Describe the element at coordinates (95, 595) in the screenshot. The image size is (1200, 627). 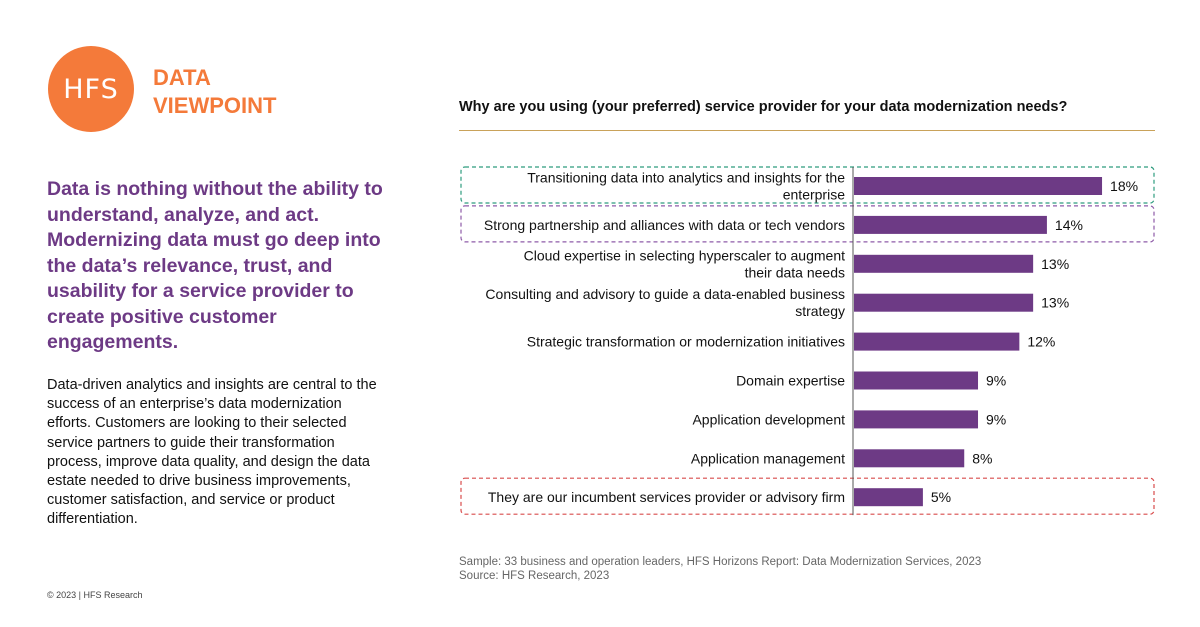
I see `copyright-footer: © 2023 | HFS Research` at that location.